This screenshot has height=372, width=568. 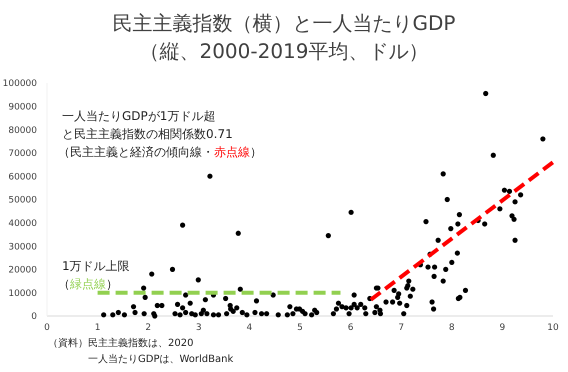 I want to click on x-tick-label: 8, so click(x=451, y=328).